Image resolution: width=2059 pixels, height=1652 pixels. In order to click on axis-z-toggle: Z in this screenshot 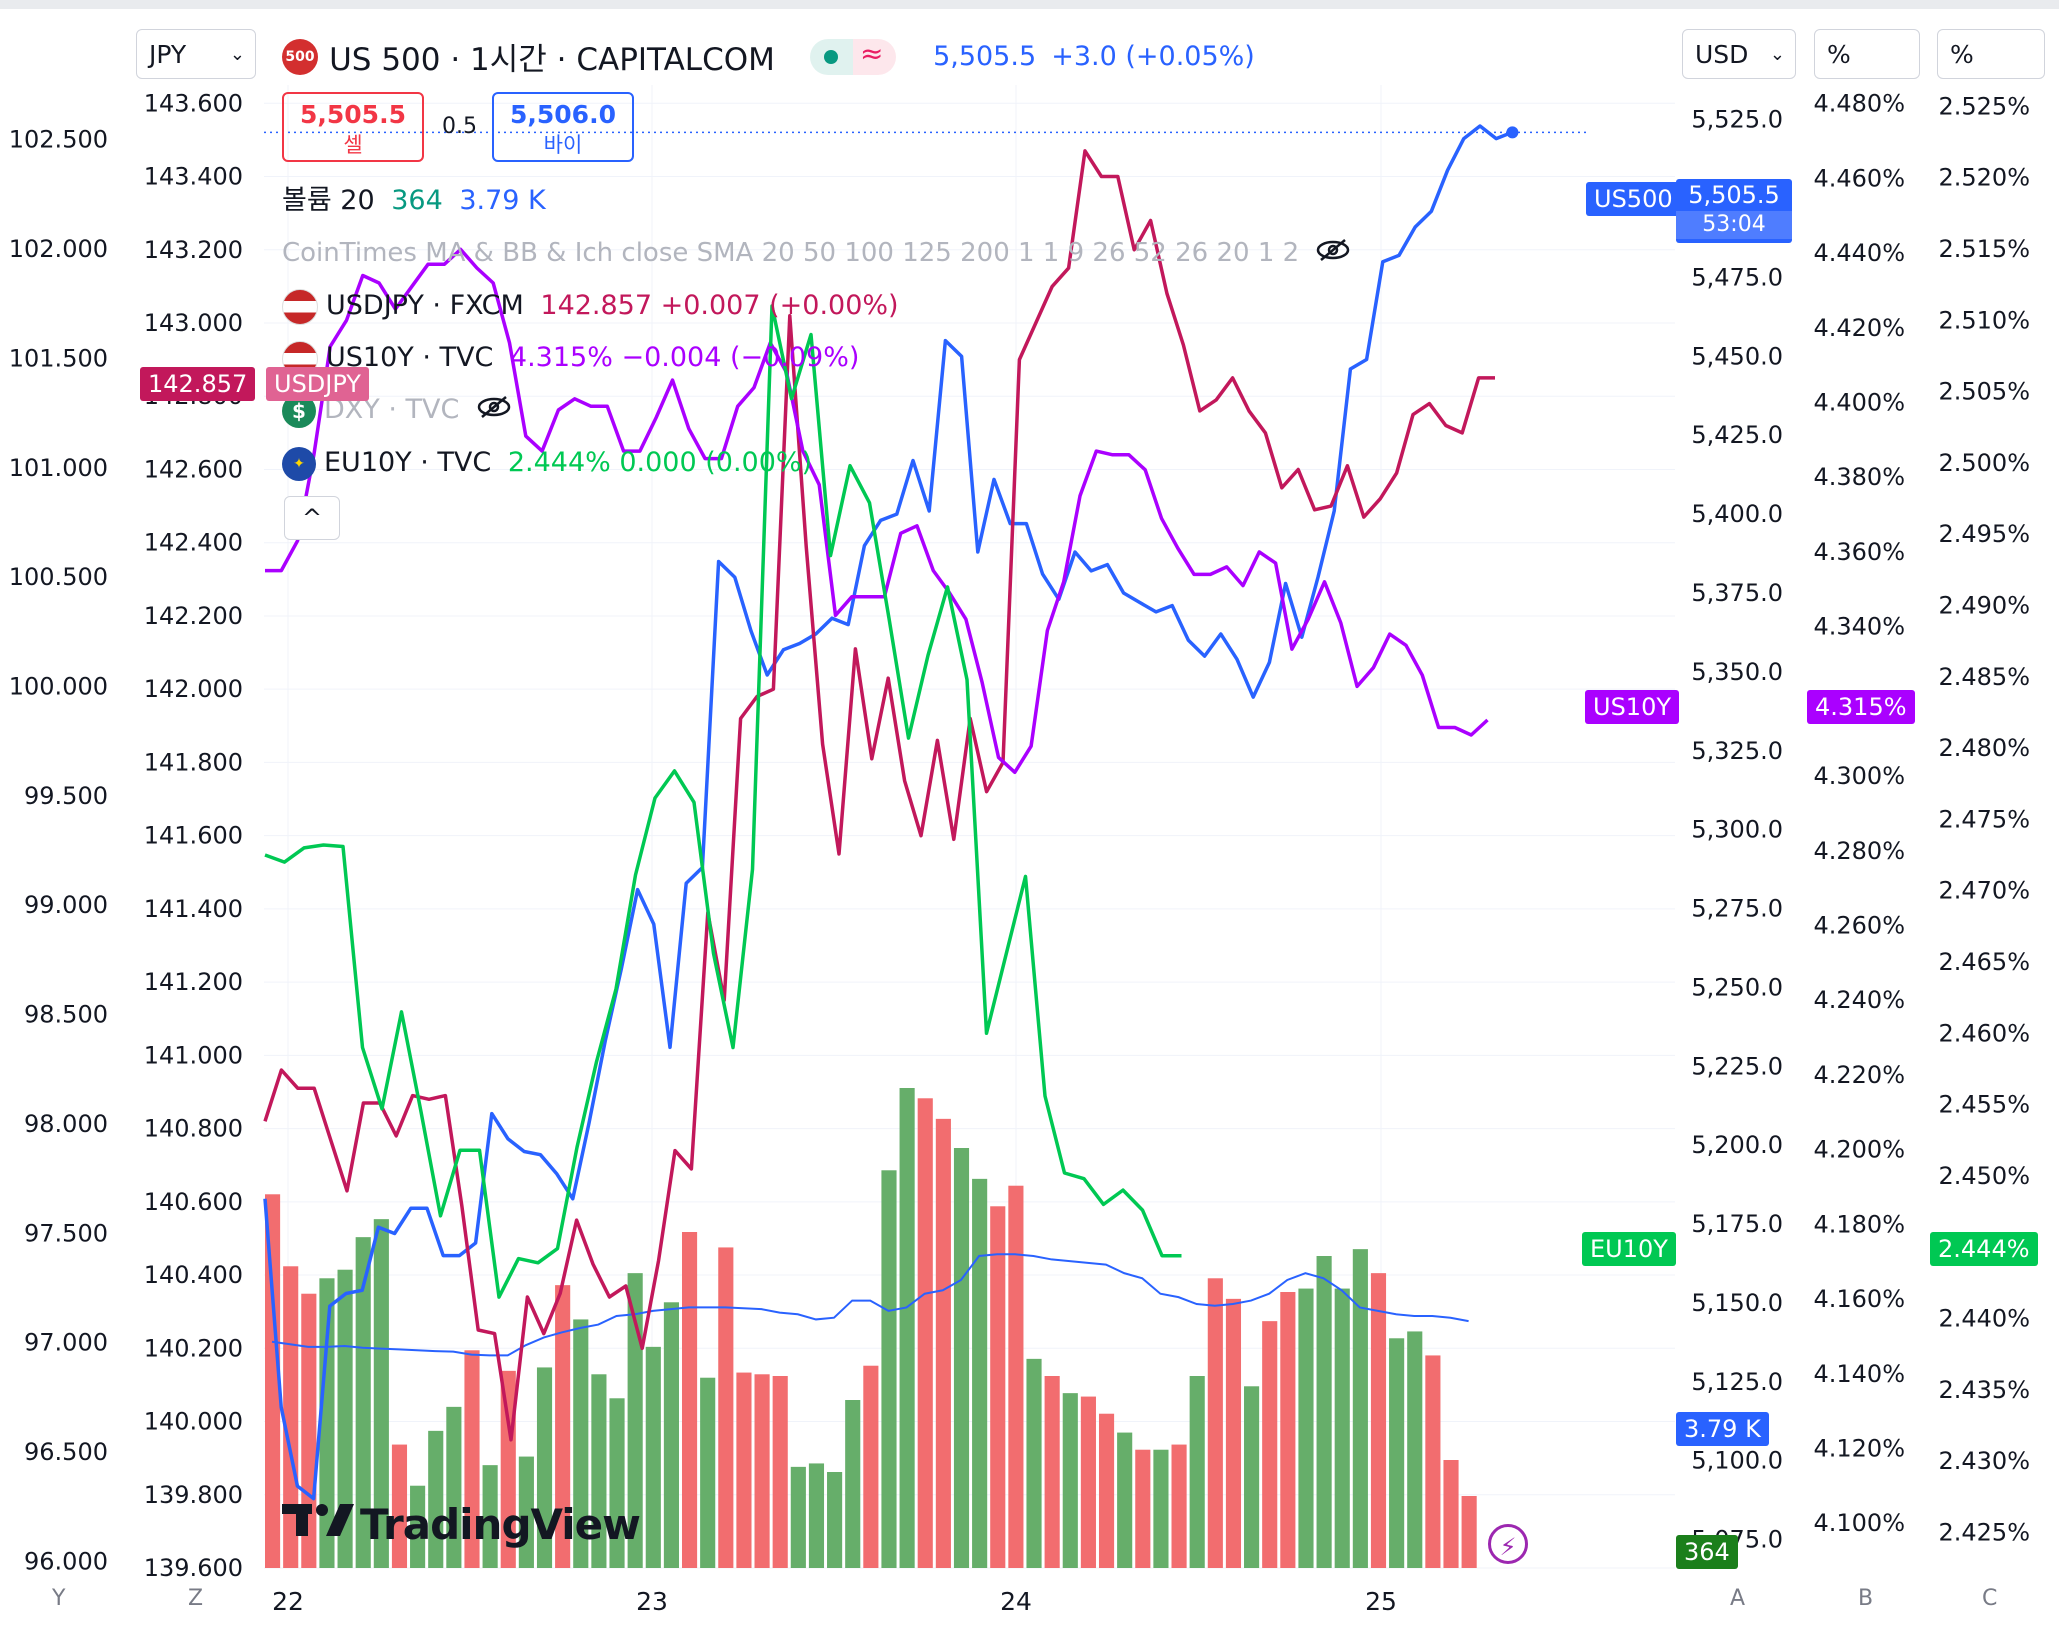, I will do `click(196, 1598)`.